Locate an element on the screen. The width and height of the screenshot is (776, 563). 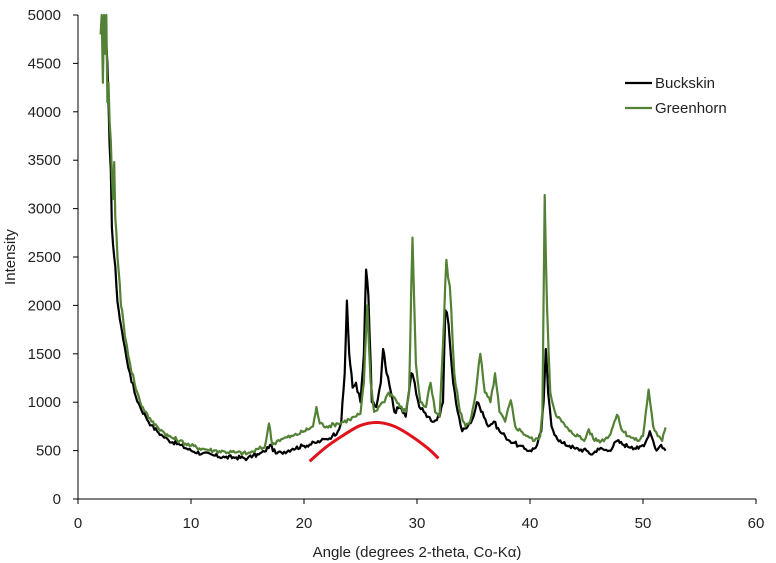
y-tick-label: 1000 is located at coordinates (44, 402).